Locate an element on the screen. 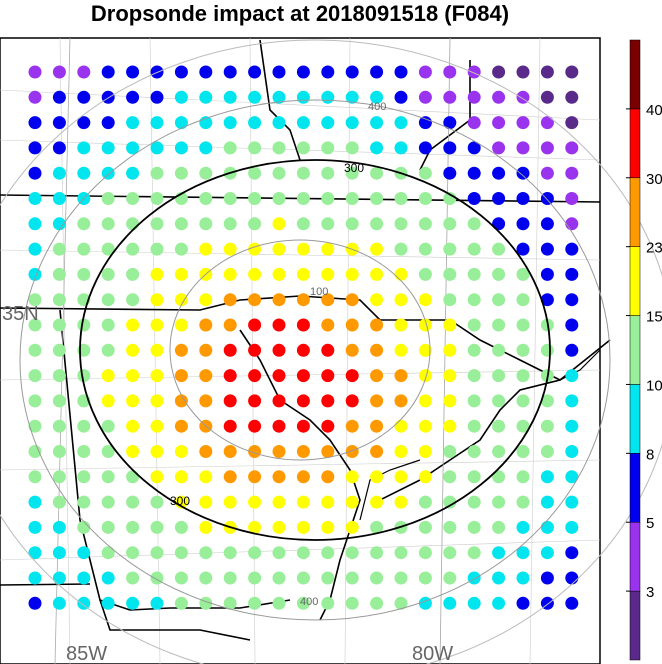 This screenshot has width=662, height=664. colorbar-tick-label: 40 is located at coordinates (654, 110).